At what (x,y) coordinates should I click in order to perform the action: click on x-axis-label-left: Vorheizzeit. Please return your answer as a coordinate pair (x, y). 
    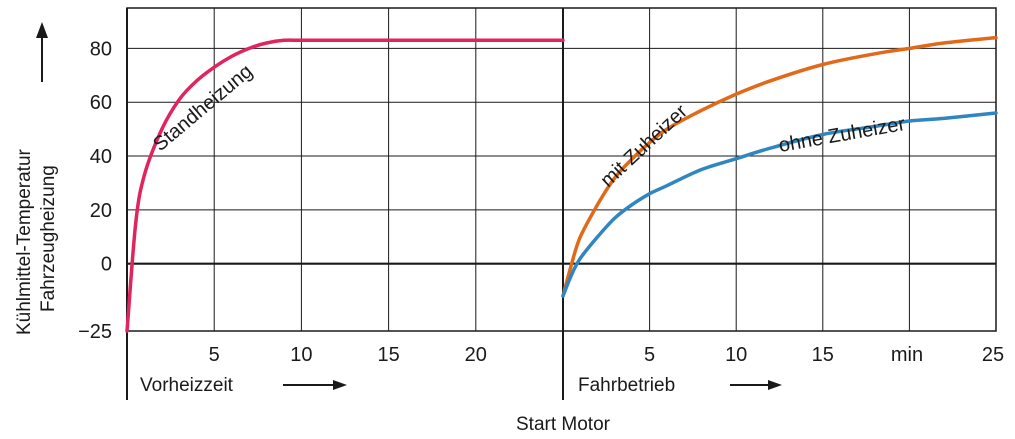
    Looking at the image, I should click on (187, 385).